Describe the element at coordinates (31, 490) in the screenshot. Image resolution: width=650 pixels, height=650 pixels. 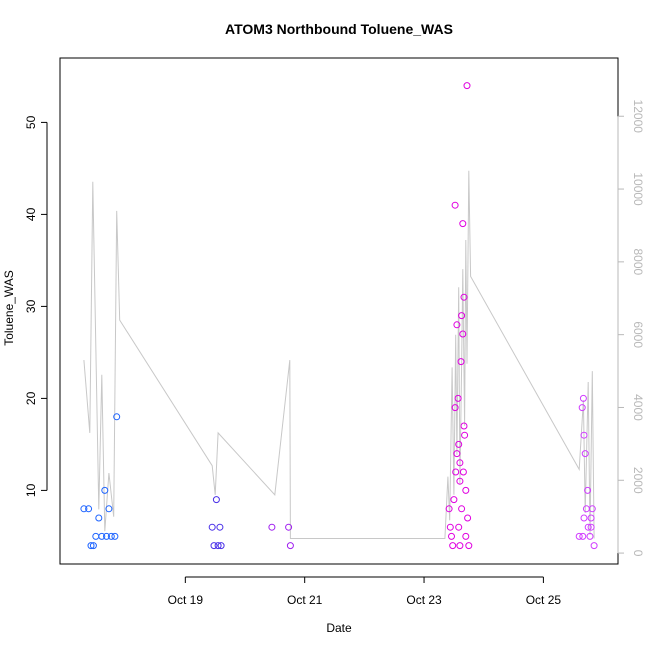
I see `y-tick-label: 10` at that location.